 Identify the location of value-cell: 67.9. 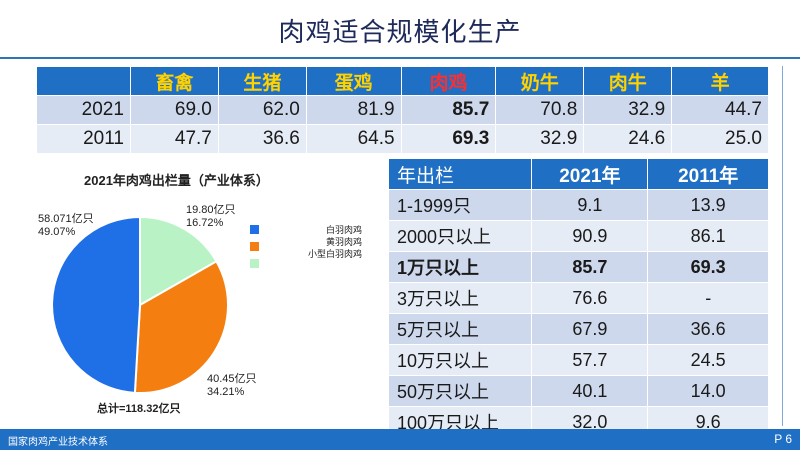
(590, 329).